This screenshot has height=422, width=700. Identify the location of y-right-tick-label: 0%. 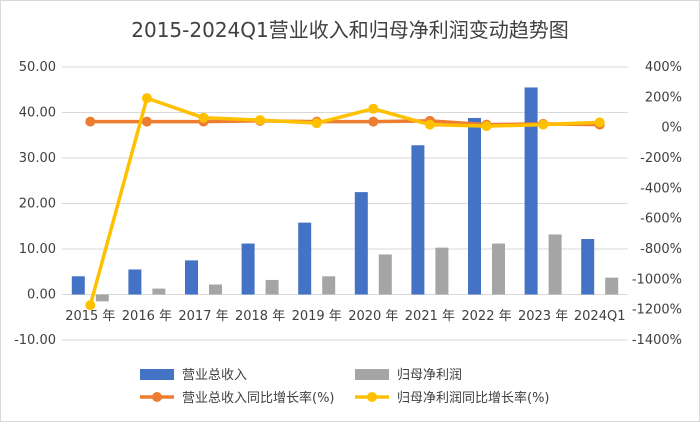
(671, 128).